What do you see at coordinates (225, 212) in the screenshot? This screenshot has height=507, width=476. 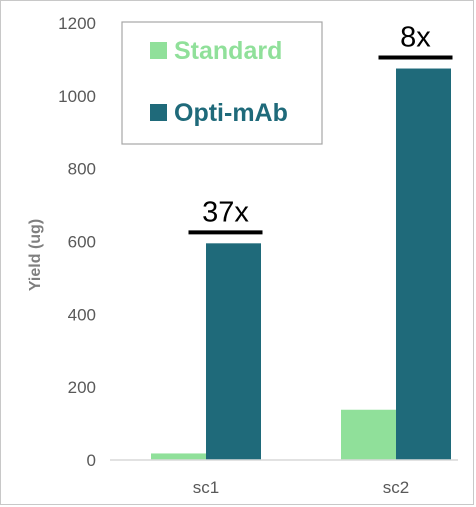 I see `annotation-label-sc1: 37x` at bounding box center [225, 212].